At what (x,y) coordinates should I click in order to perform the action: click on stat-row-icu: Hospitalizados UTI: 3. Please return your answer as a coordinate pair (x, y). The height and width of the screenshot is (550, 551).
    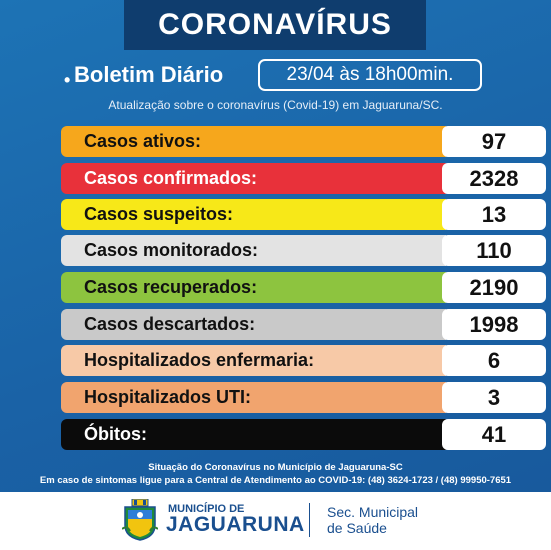
    Looking at the image, I should click on (303, 397).